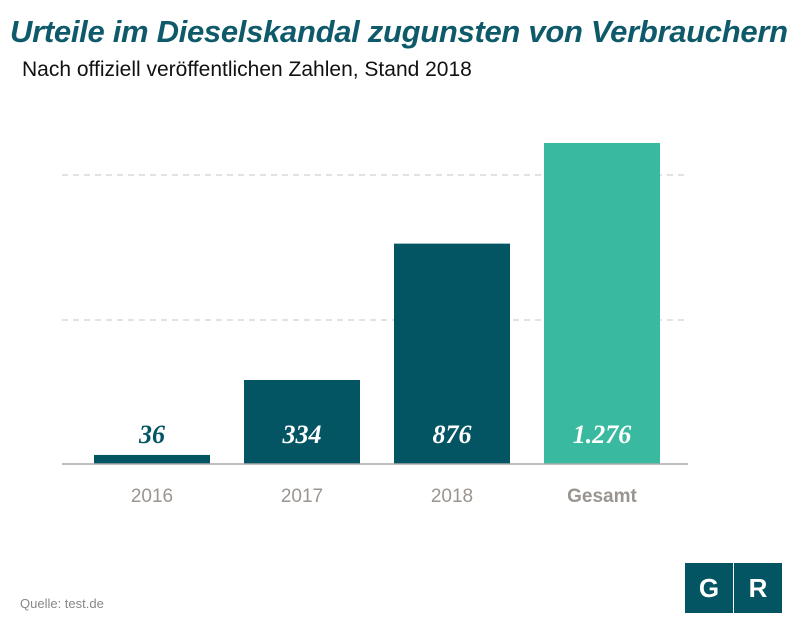  I want to click on source-note: Quelle: test.de, so click(62, 603).